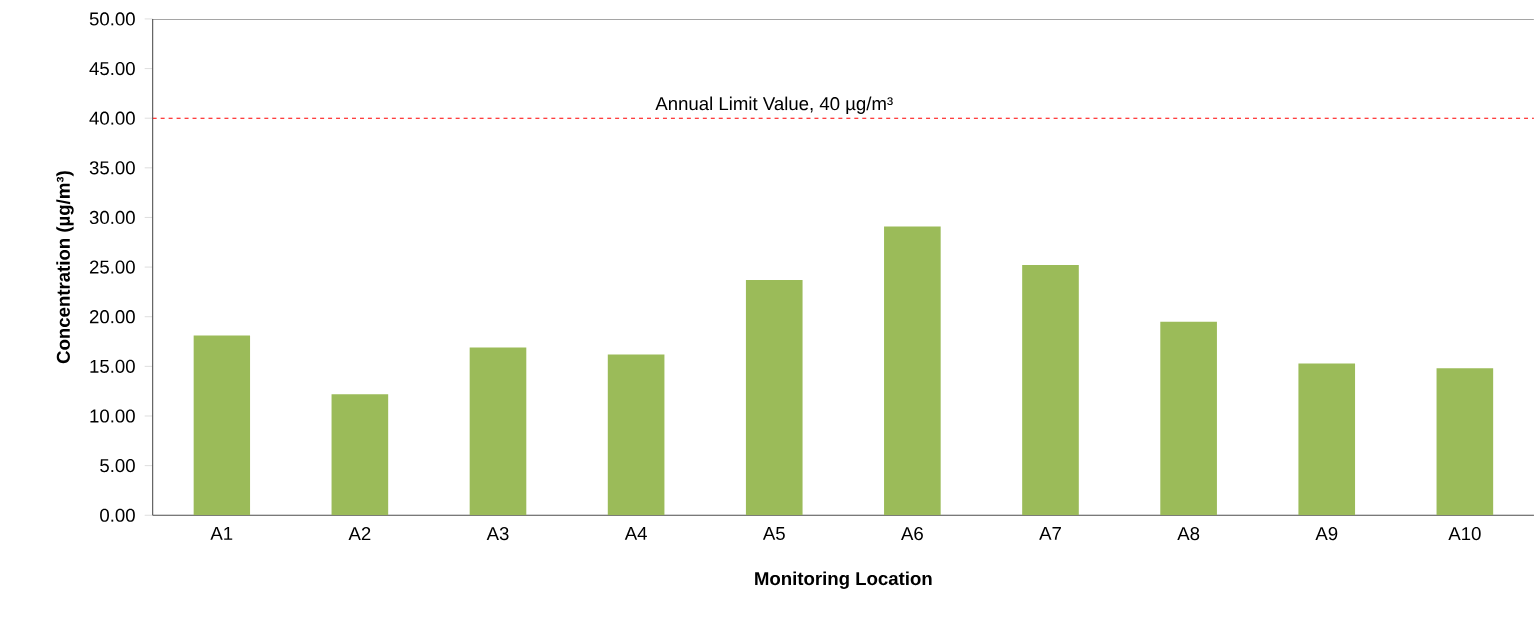 Image resolution: width=1535 pixels, height=618 pixels. Describe the element at coordinates (112, 118) in the screenshot. I see `y-tick-label: 40.00` at that location.